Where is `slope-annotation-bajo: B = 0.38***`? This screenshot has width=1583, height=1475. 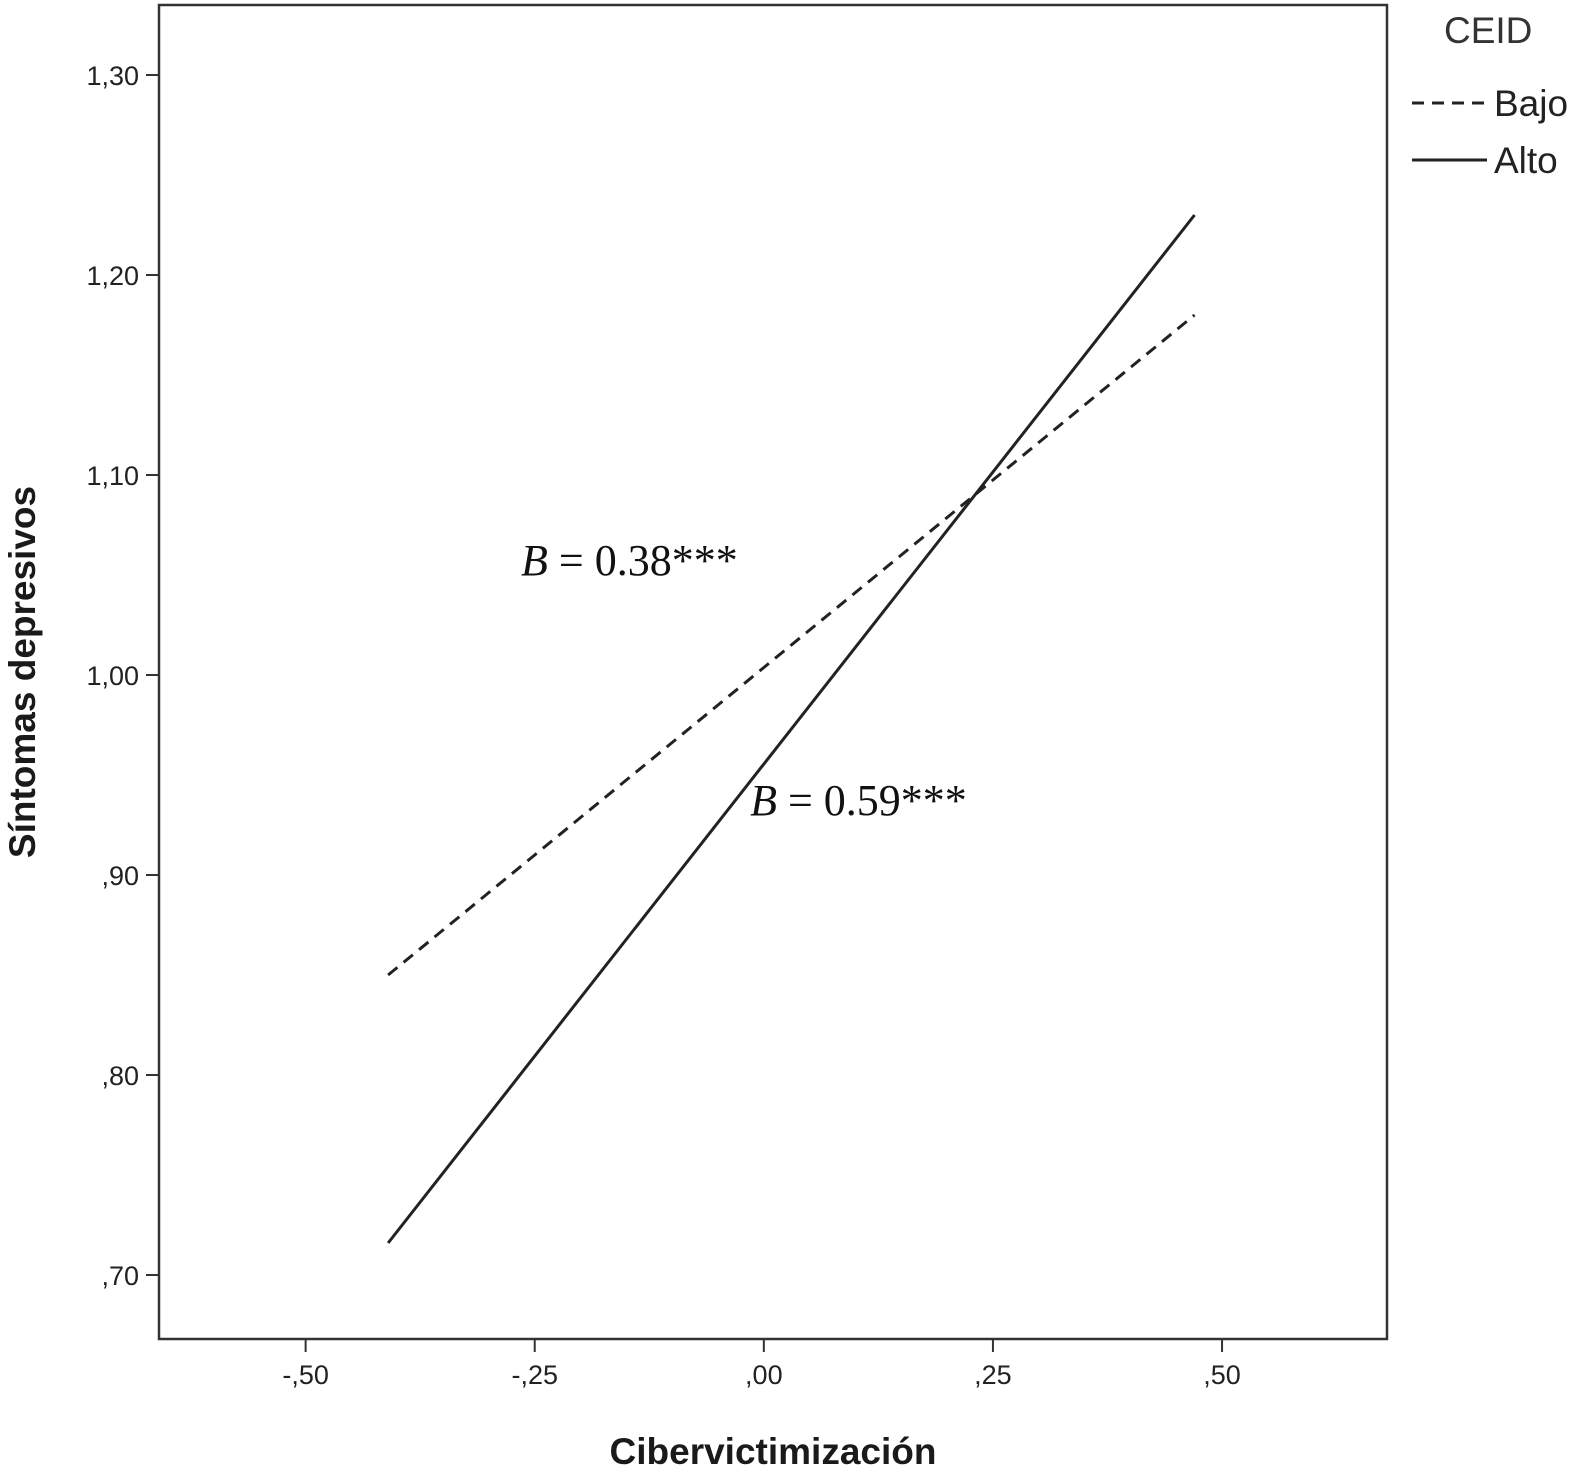
slope-annotation-bajo: B = 0.38*** is located at coordinates (629, 560).